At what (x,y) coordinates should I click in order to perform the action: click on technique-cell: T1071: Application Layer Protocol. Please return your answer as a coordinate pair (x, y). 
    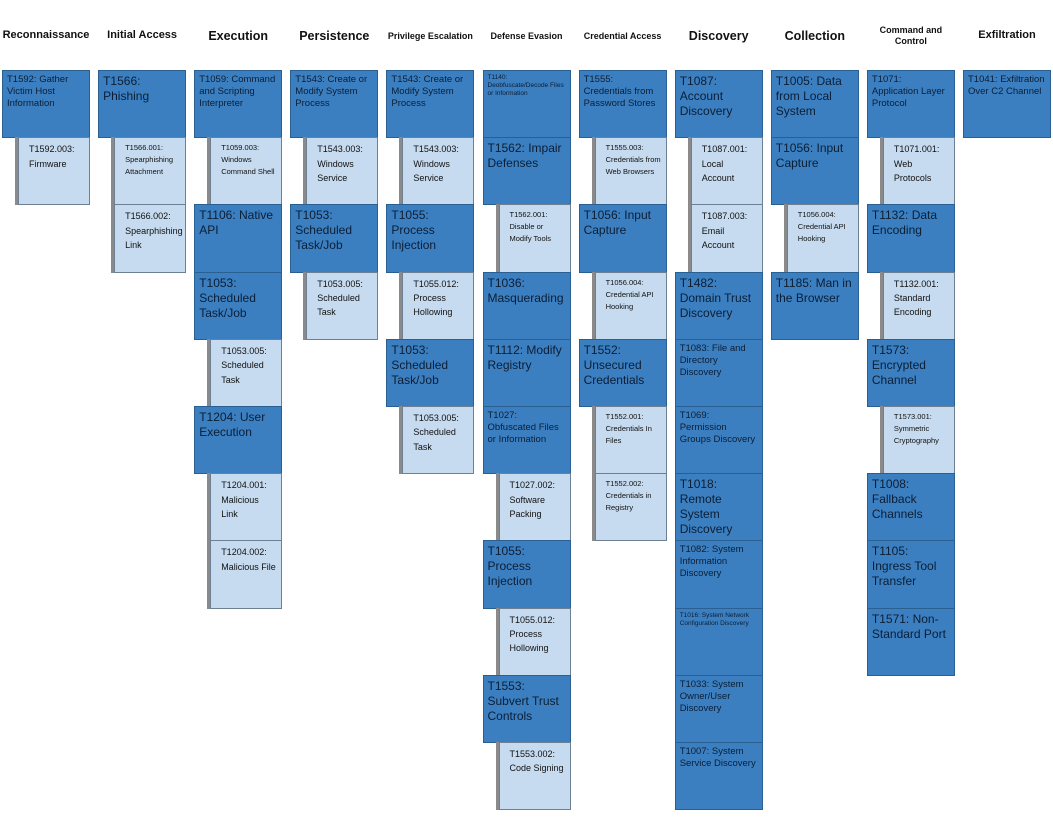
    Looking at the image, I should click on (910, 104).